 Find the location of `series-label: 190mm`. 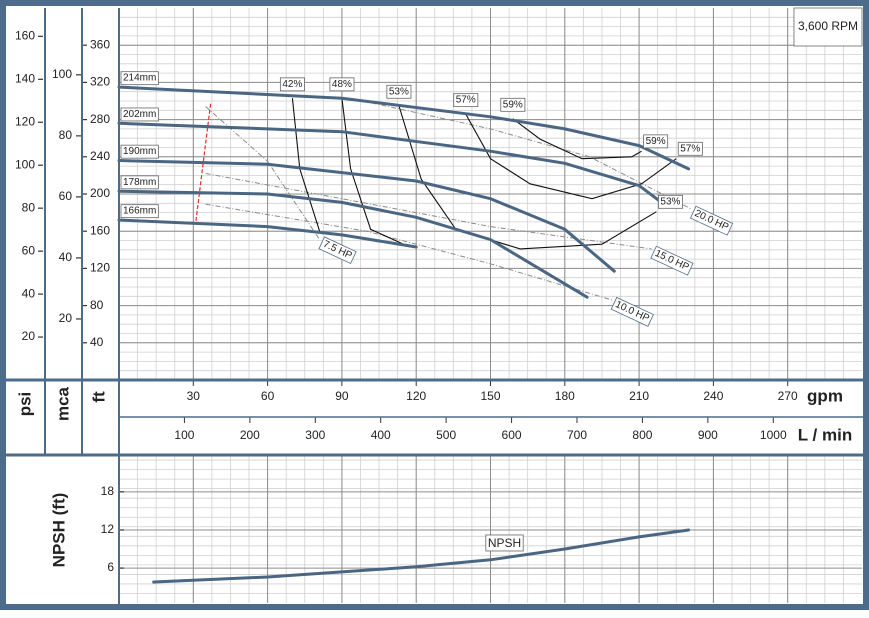

series-label: 190mm is located at coordinates (139, 151).